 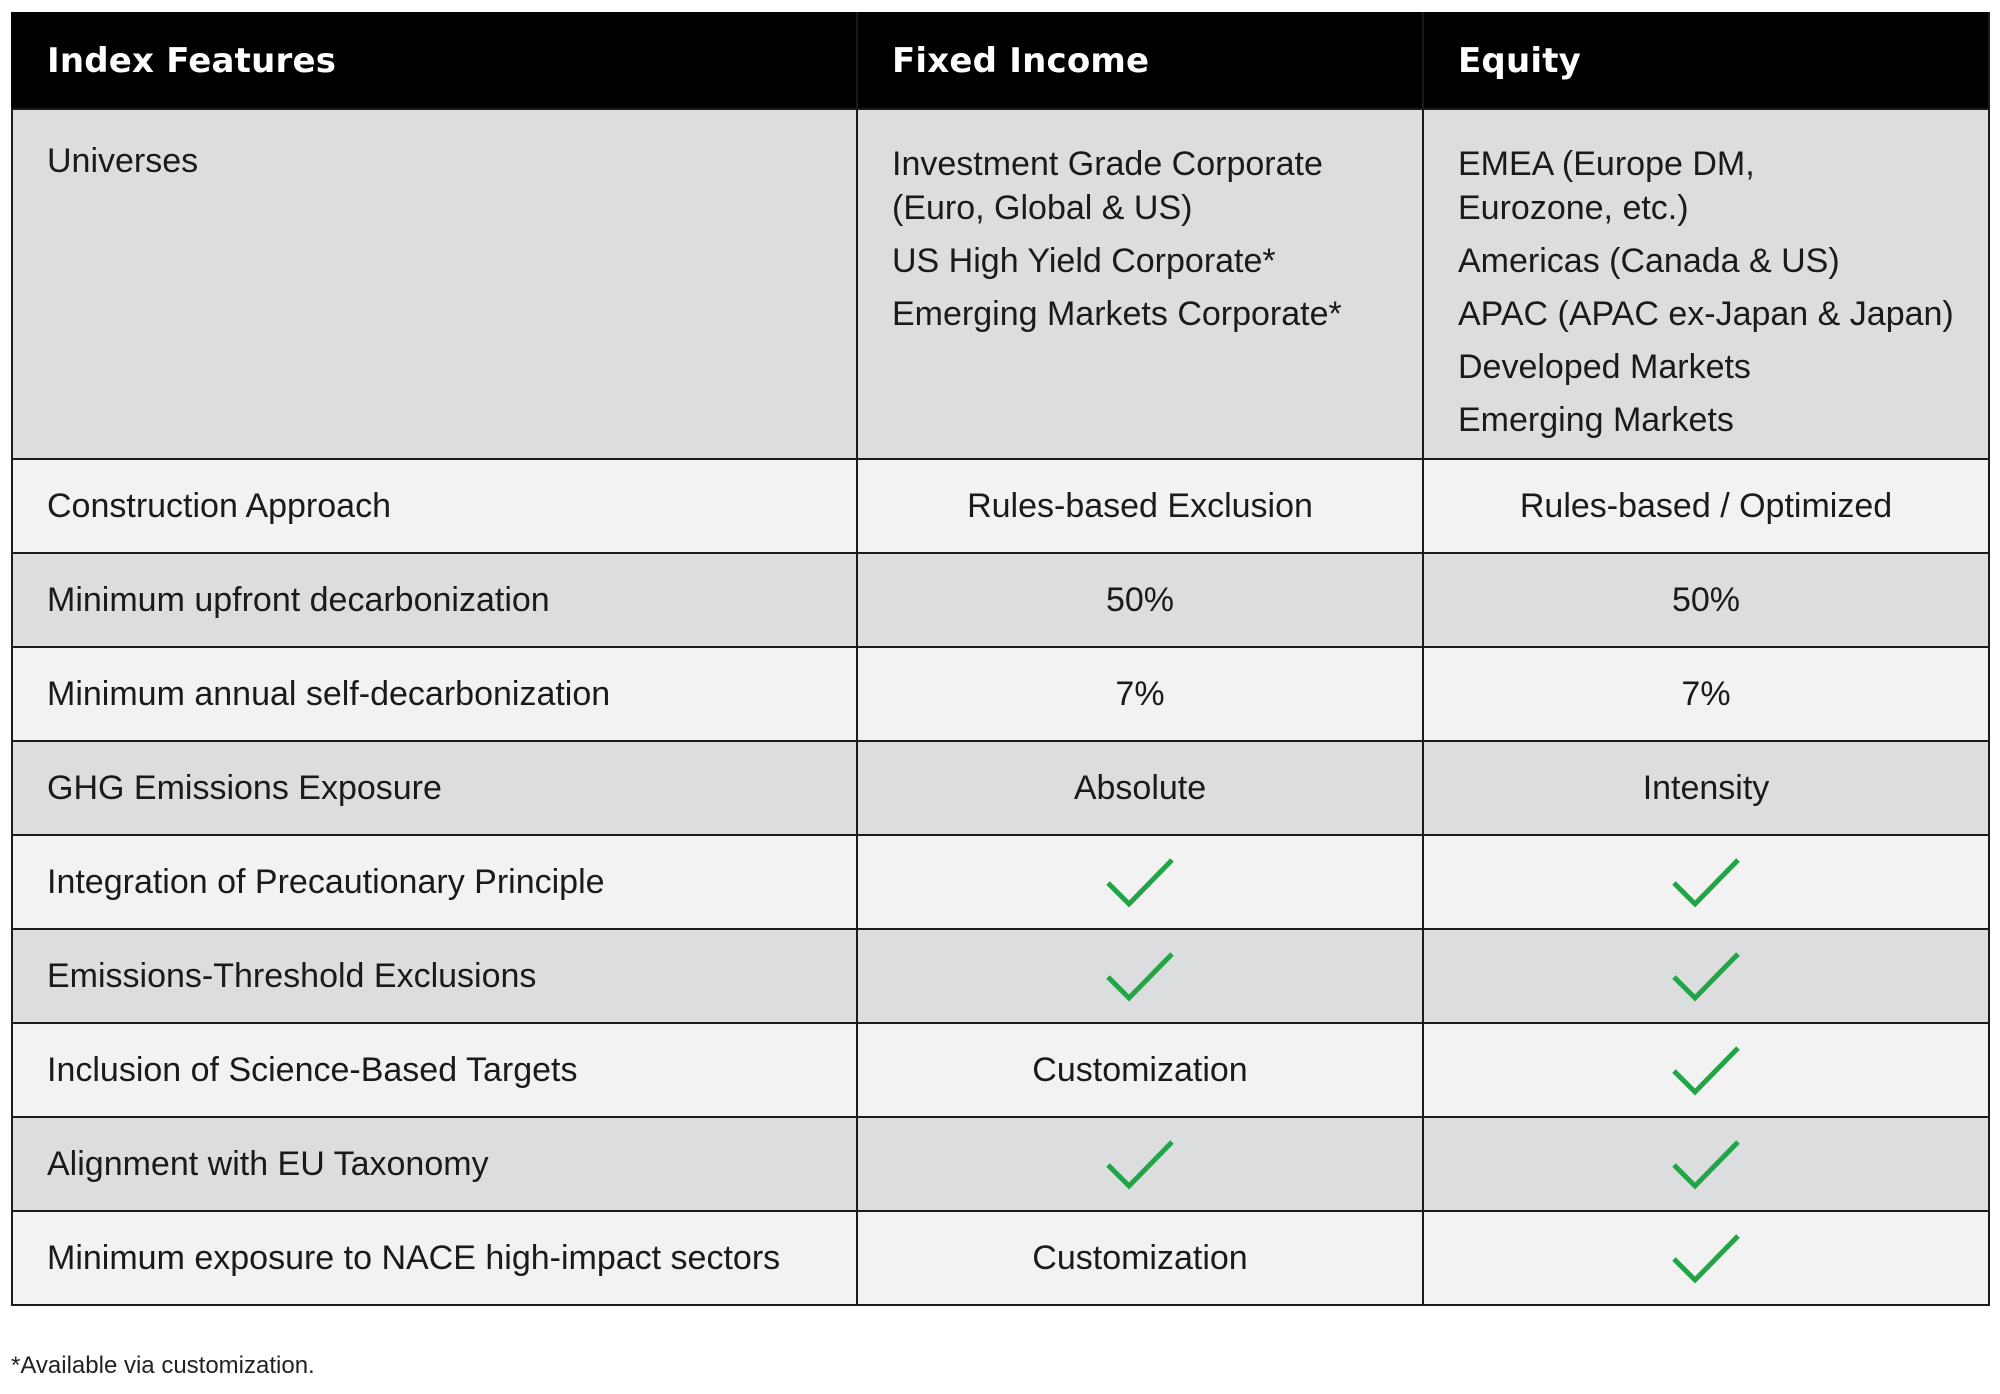 What do you see at coordinates (1140, 61) in the screenshot?
I see `header-fixed-income: Fixed Income` at bounding box center [1140, 61].